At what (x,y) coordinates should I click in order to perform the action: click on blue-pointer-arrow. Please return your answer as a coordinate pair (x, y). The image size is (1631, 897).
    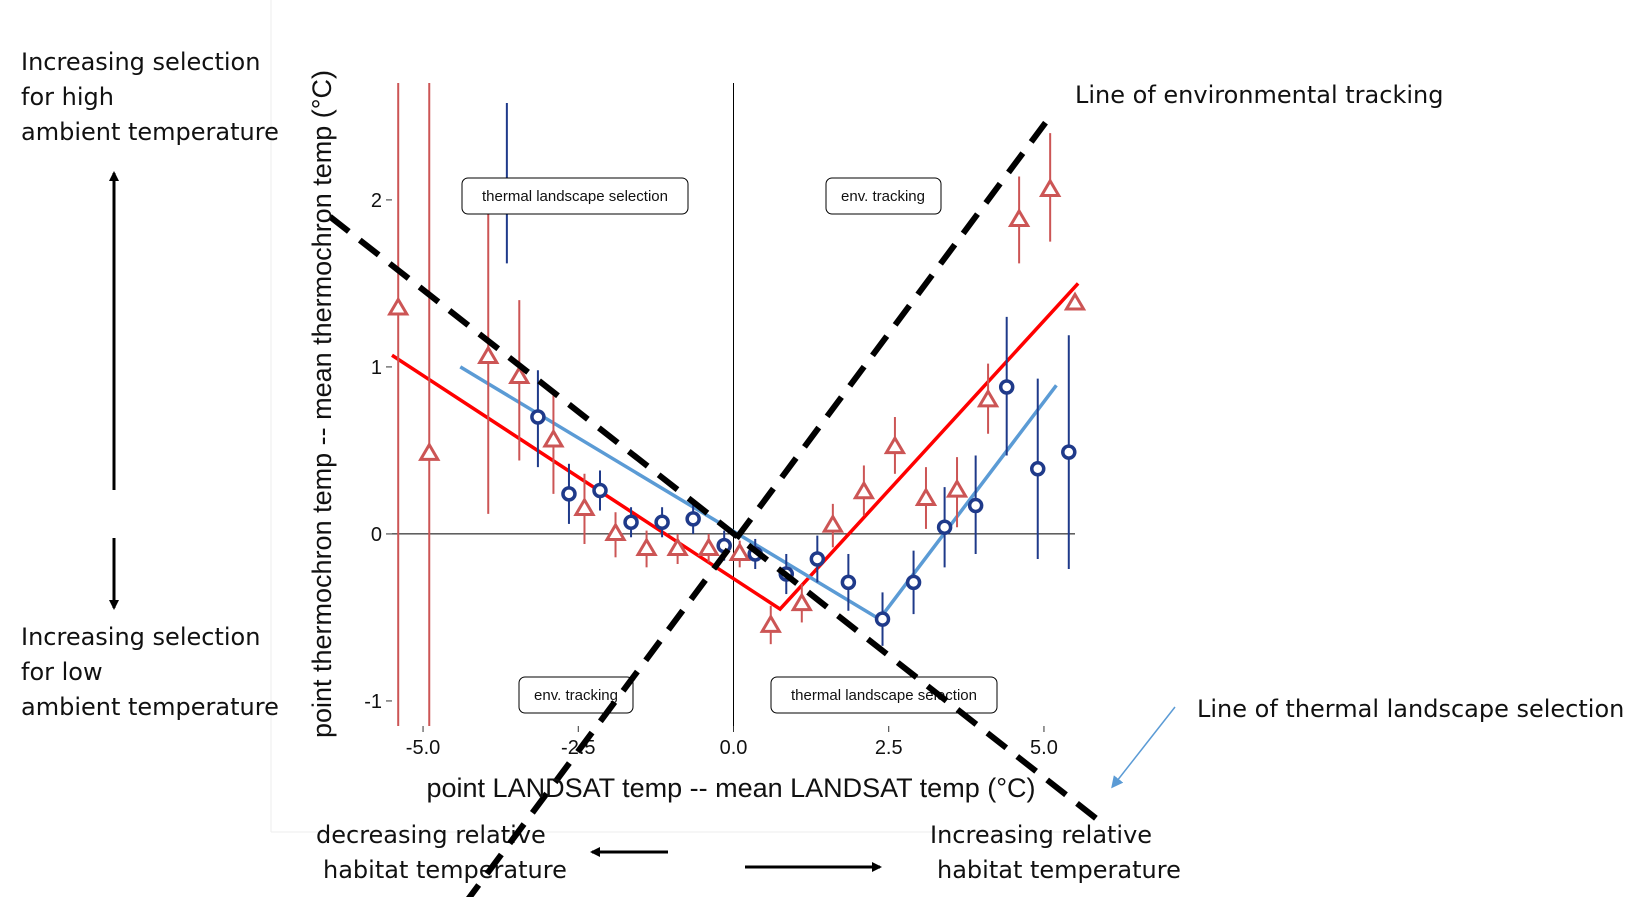
    Looking at the image, I should click on (1143, 747).